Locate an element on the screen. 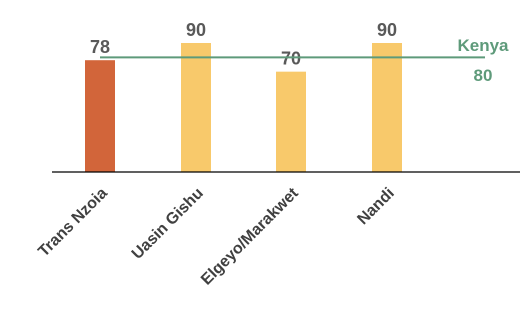 The height and width of the screenshot is (332, 523). bar-uasin-gishu is located at coordinates (196, 107).